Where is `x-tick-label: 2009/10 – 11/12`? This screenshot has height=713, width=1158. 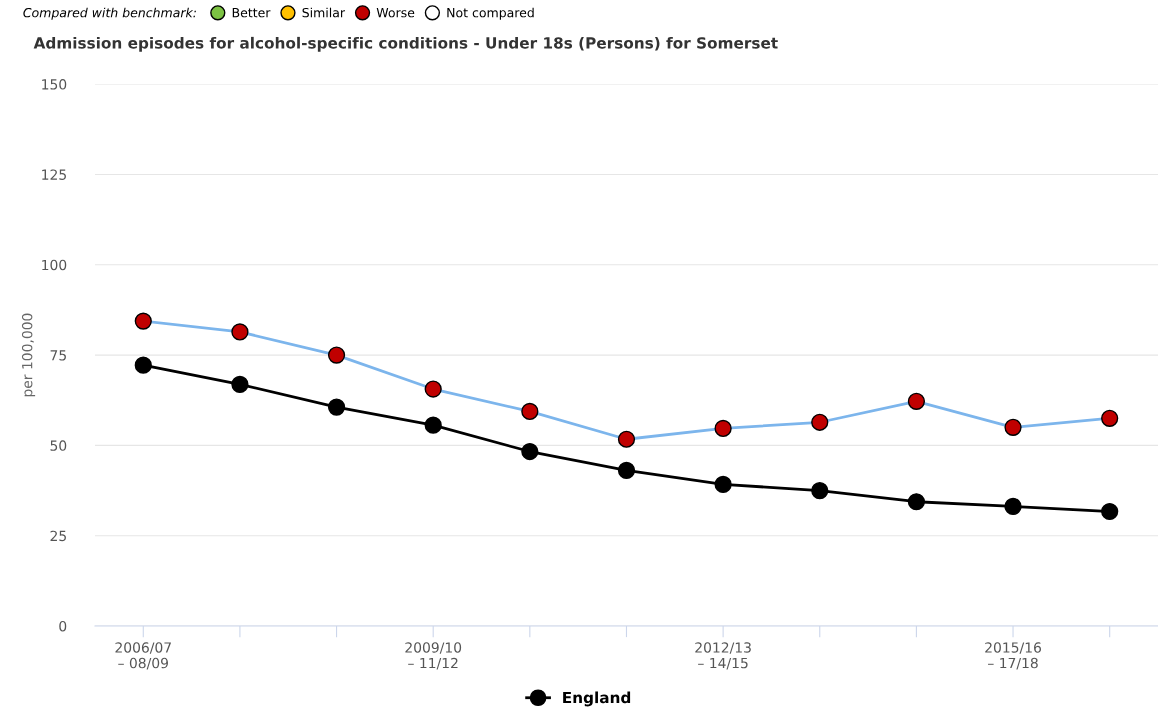 x-tick-label: 2009/10 – 11/12 is located at coordinates (433, 656).